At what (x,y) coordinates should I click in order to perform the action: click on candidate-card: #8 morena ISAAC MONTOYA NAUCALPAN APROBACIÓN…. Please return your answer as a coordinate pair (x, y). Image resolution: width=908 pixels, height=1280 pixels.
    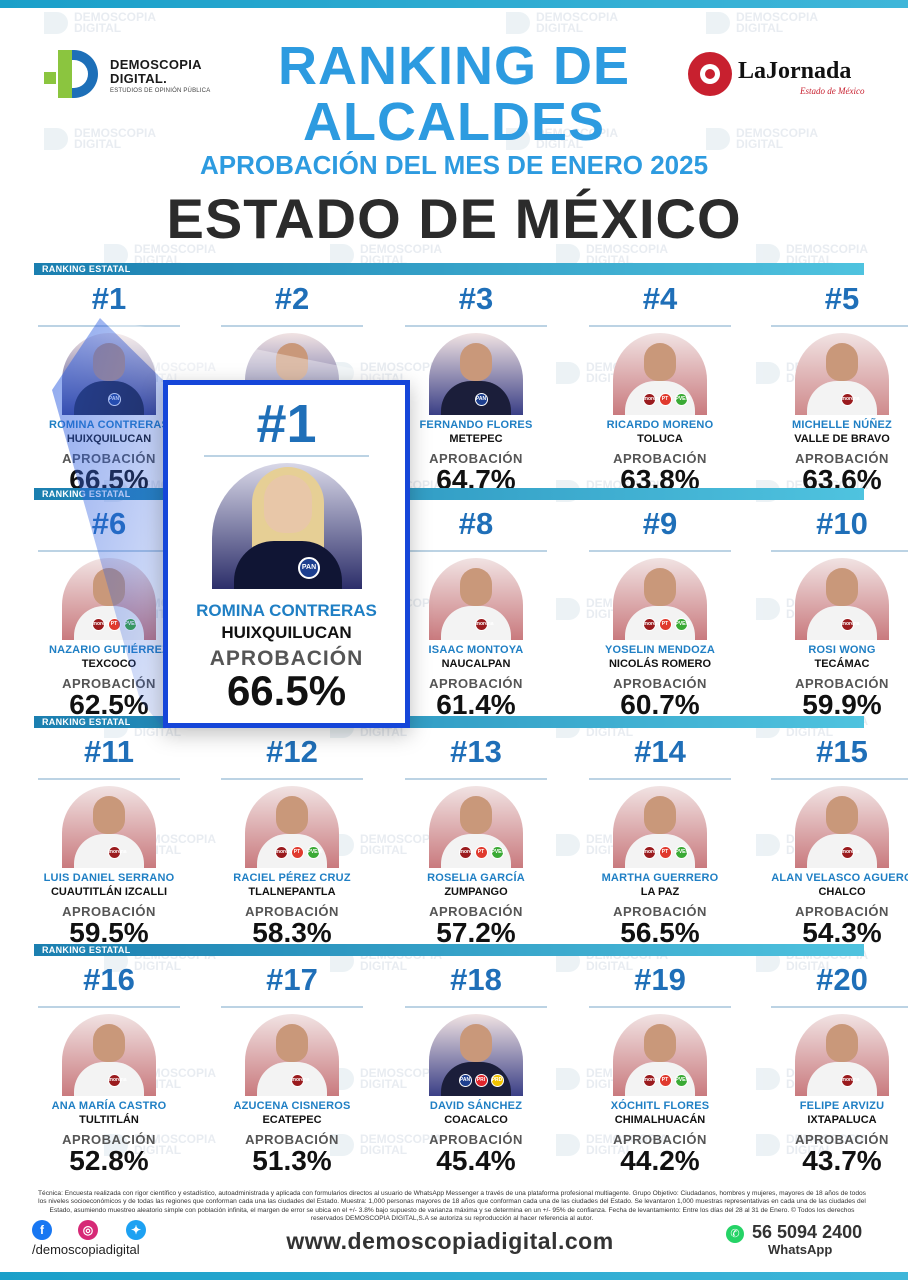
    Looking at the image, I should click on (476, 613).